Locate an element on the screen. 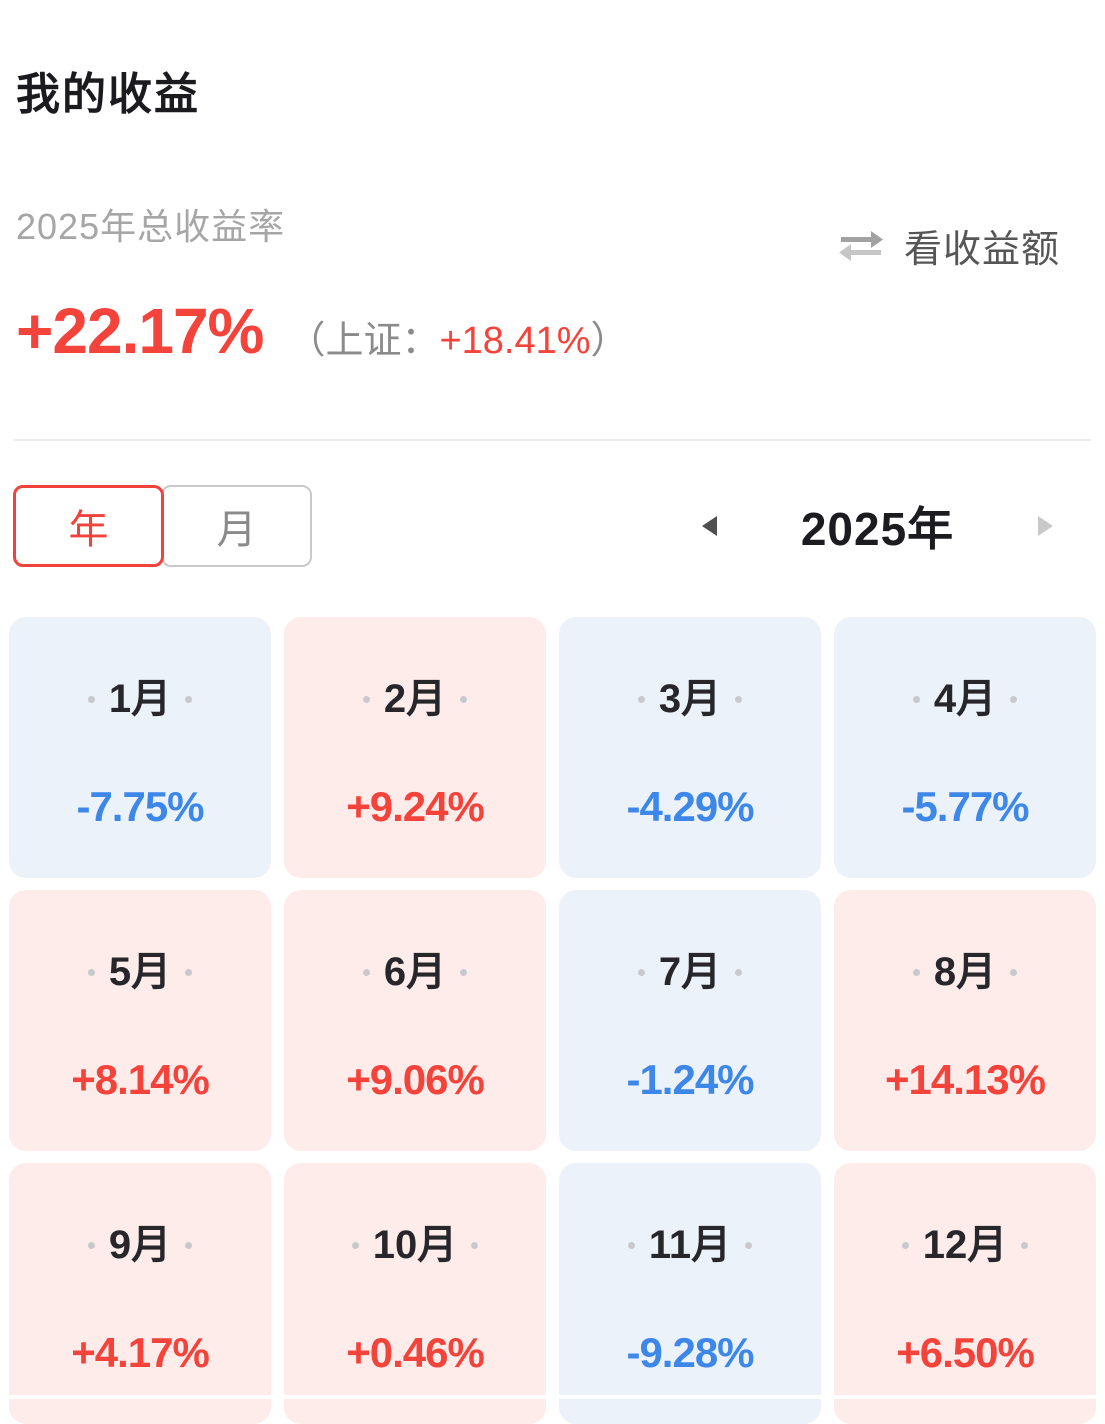  month-card-11: 11月 -9.28% is located at coordinates (690, 1293).